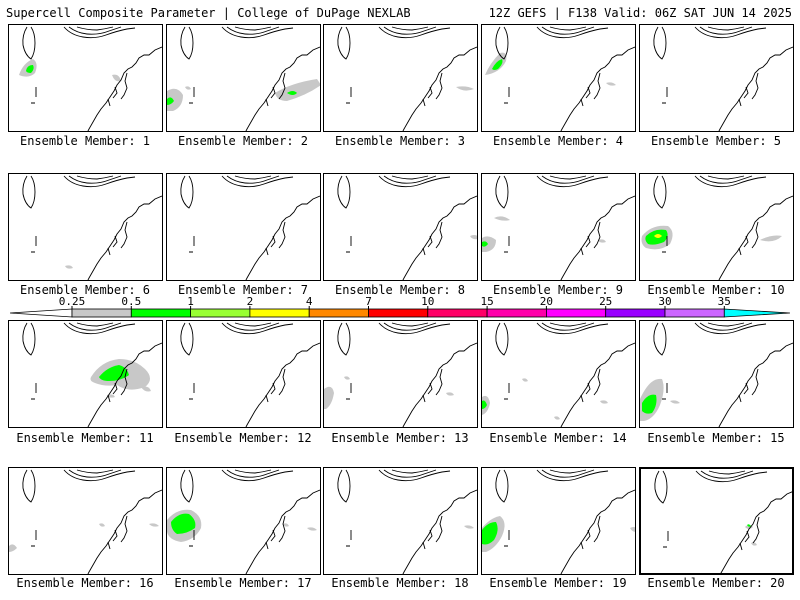 This screenshot has width=800, height=600. What do you see at coordinates (243, 438) in the screenshot?
I see `panel-label: Ensemble Member: 12` at bounding box center [243, 438].